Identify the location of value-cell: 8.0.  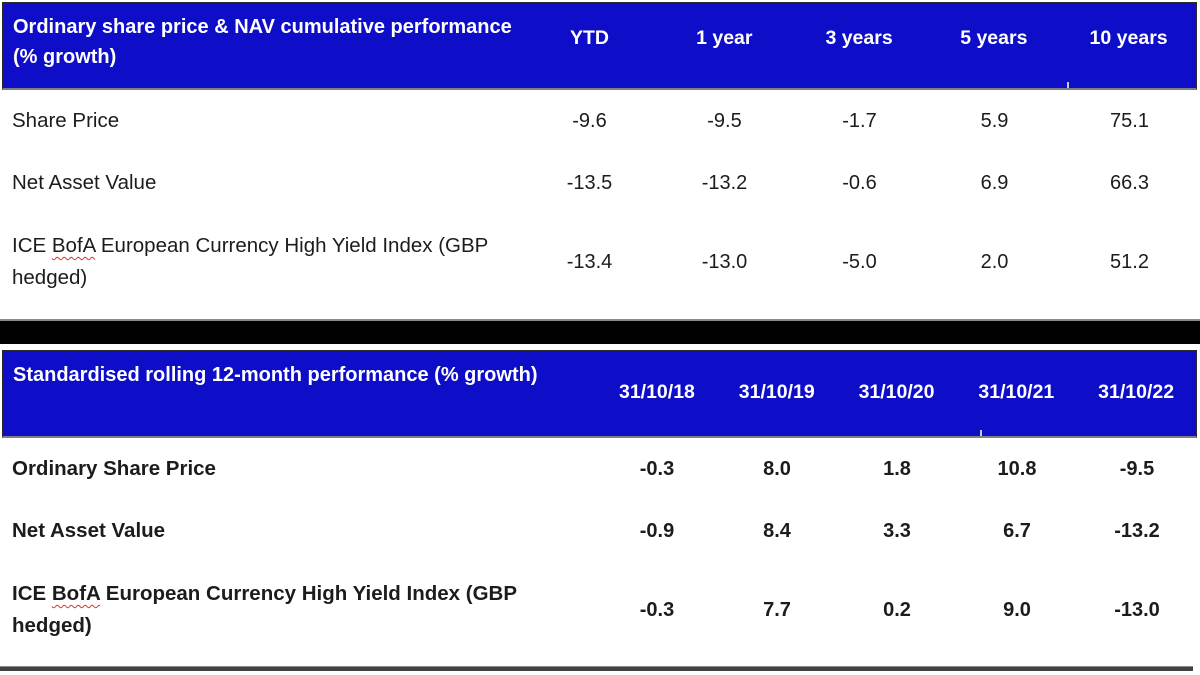
(777, 468).